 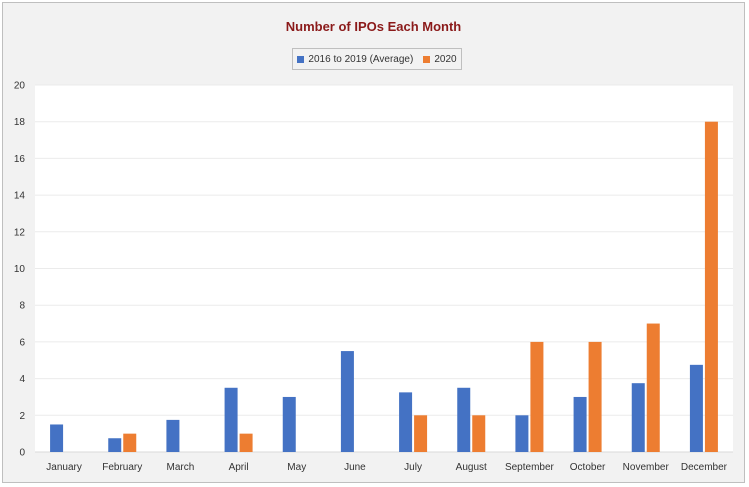 What do you see at coordinates (22, 342) in the screenshot?
I see `y-tick-label: 6` at bounding box center [22, 342].